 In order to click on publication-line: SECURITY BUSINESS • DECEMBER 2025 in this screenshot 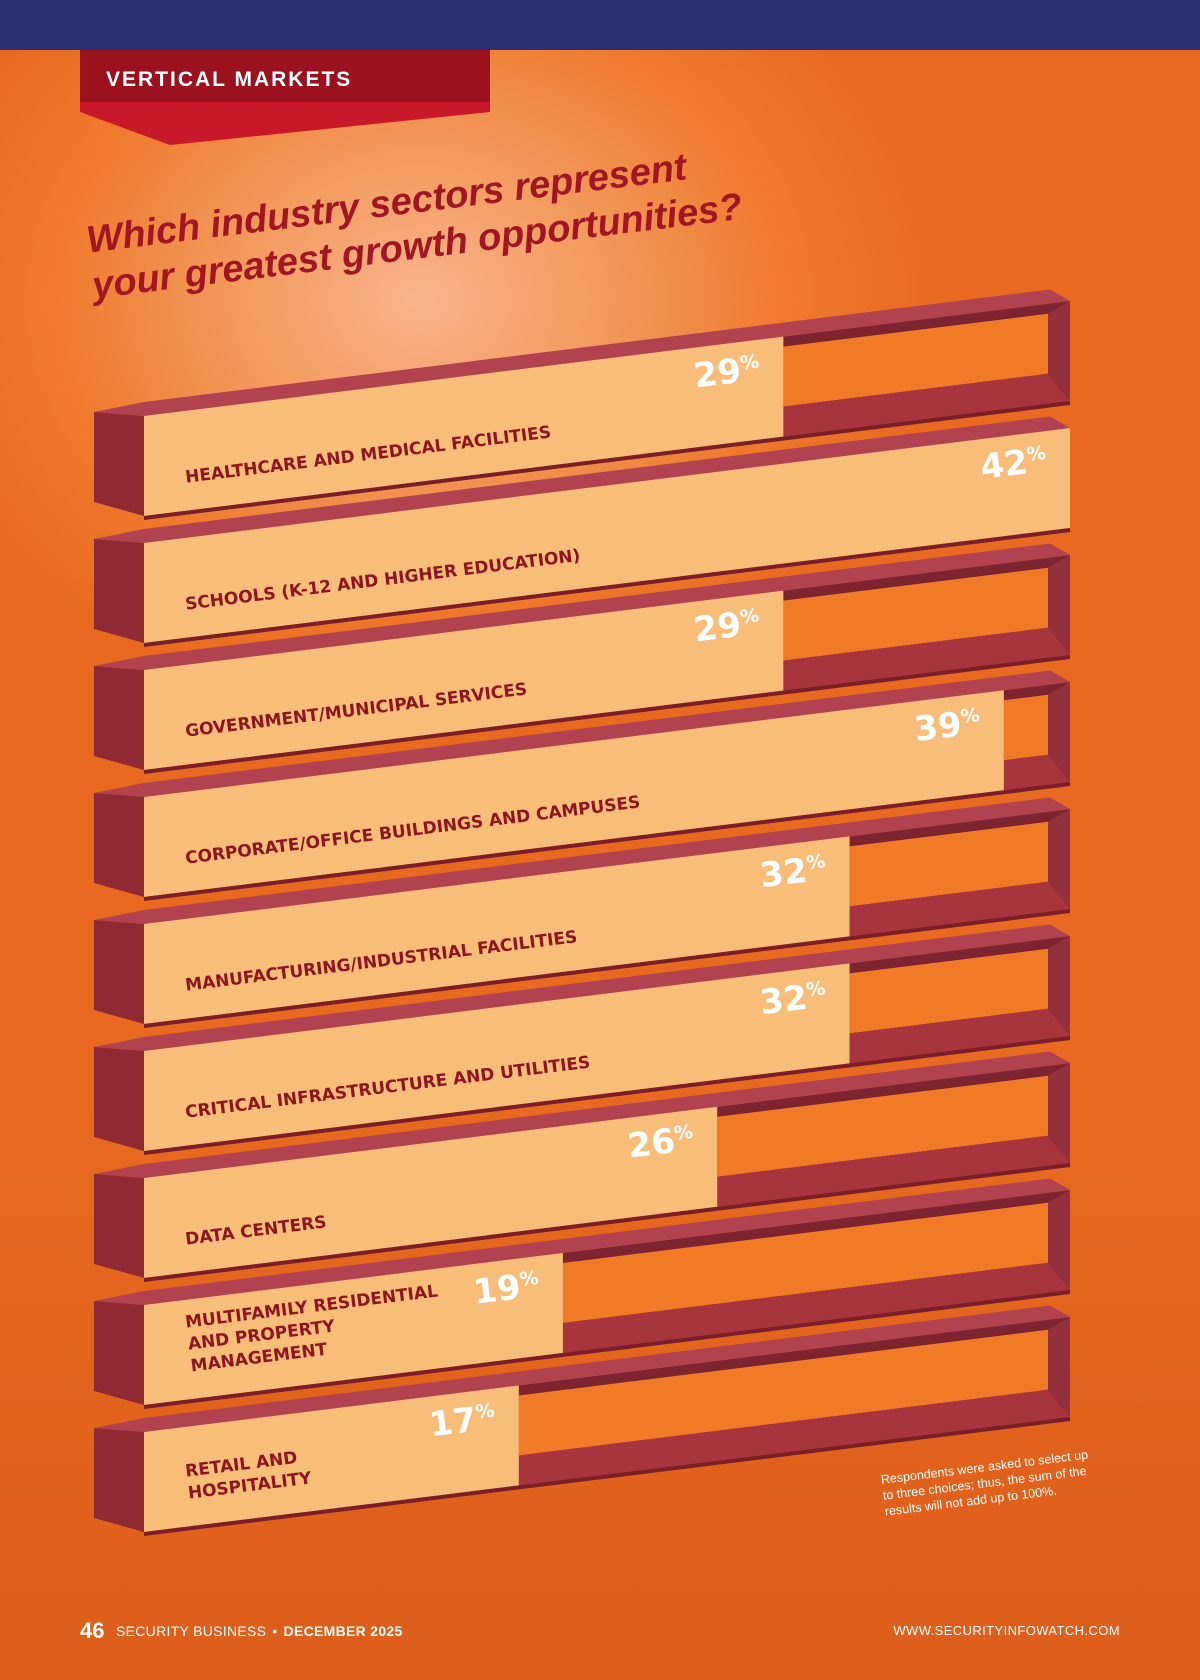, I will do `click(259, 1631)`.